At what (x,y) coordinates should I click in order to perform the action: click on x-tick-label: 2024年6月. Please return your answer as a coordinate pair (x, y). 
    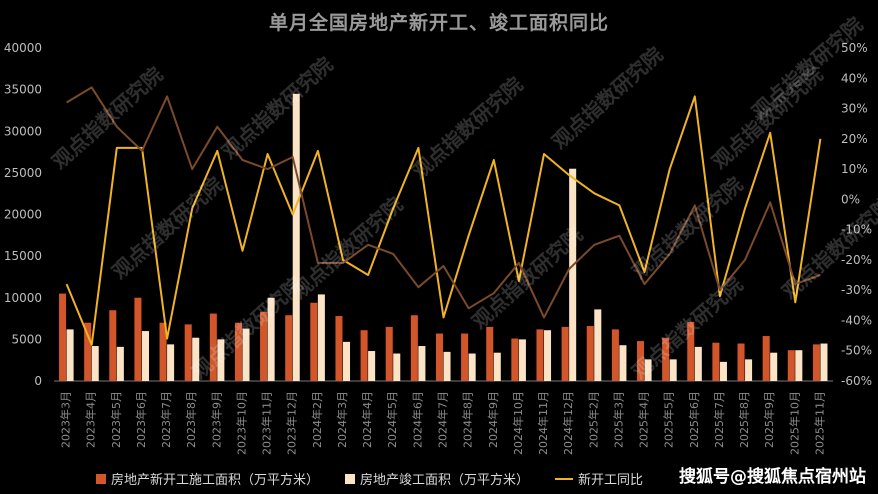
    Looking at the image, I should click on (417, 419).